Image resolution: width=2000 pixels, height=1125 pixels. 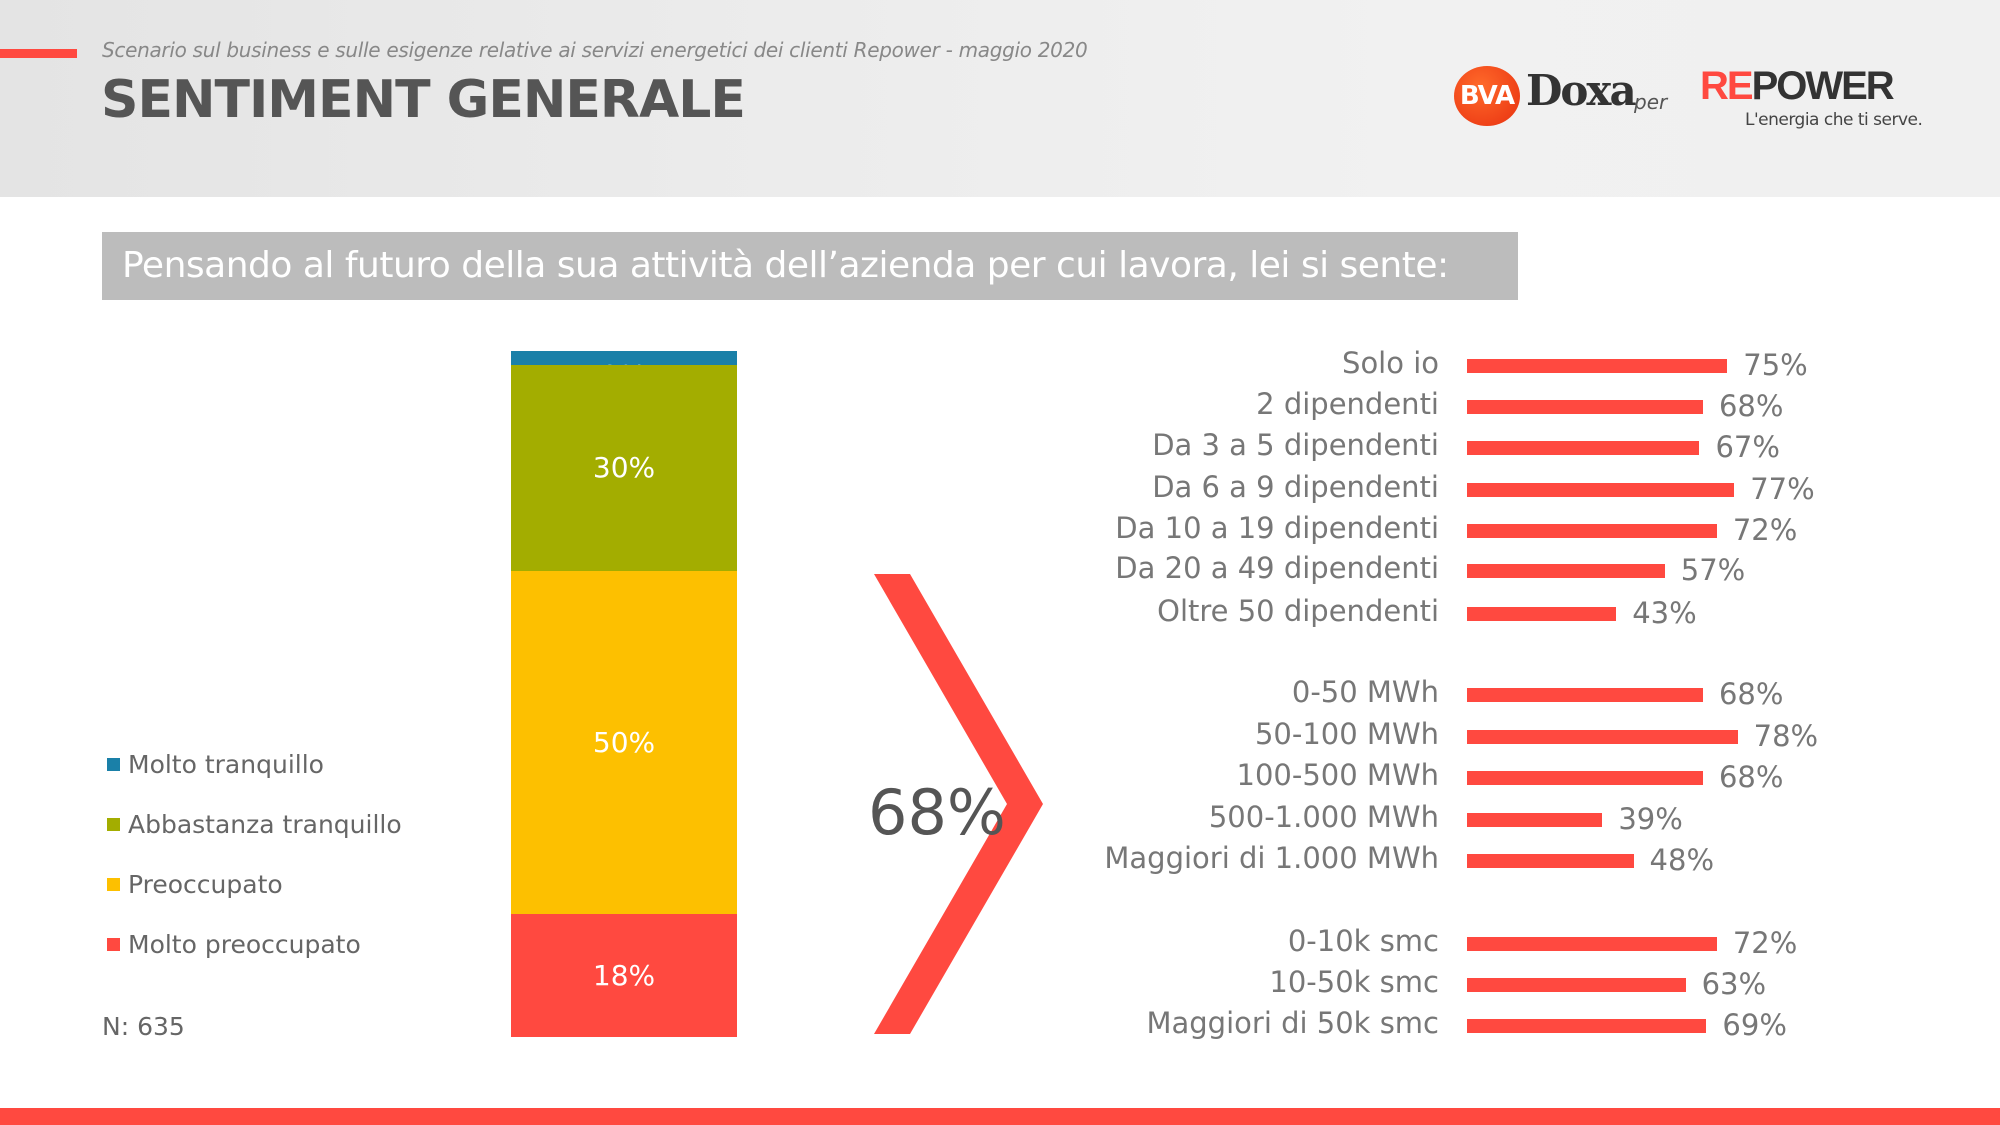 What do you see at coordinates (1682, 860) in the screenshot?
I see `value-label: 48%` at bounding box center [1682, 860].